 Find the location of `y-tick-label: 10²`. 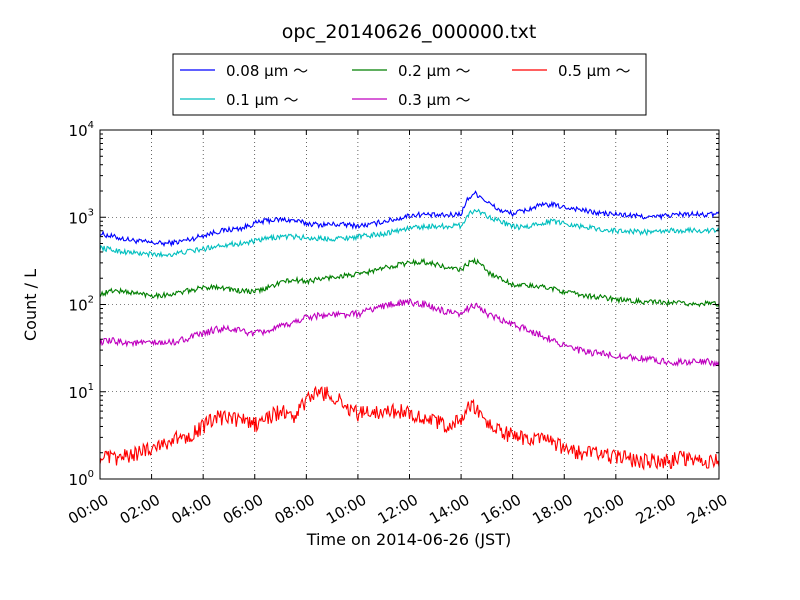

y-tick-label: 10² is located at coordinates (81, 305).